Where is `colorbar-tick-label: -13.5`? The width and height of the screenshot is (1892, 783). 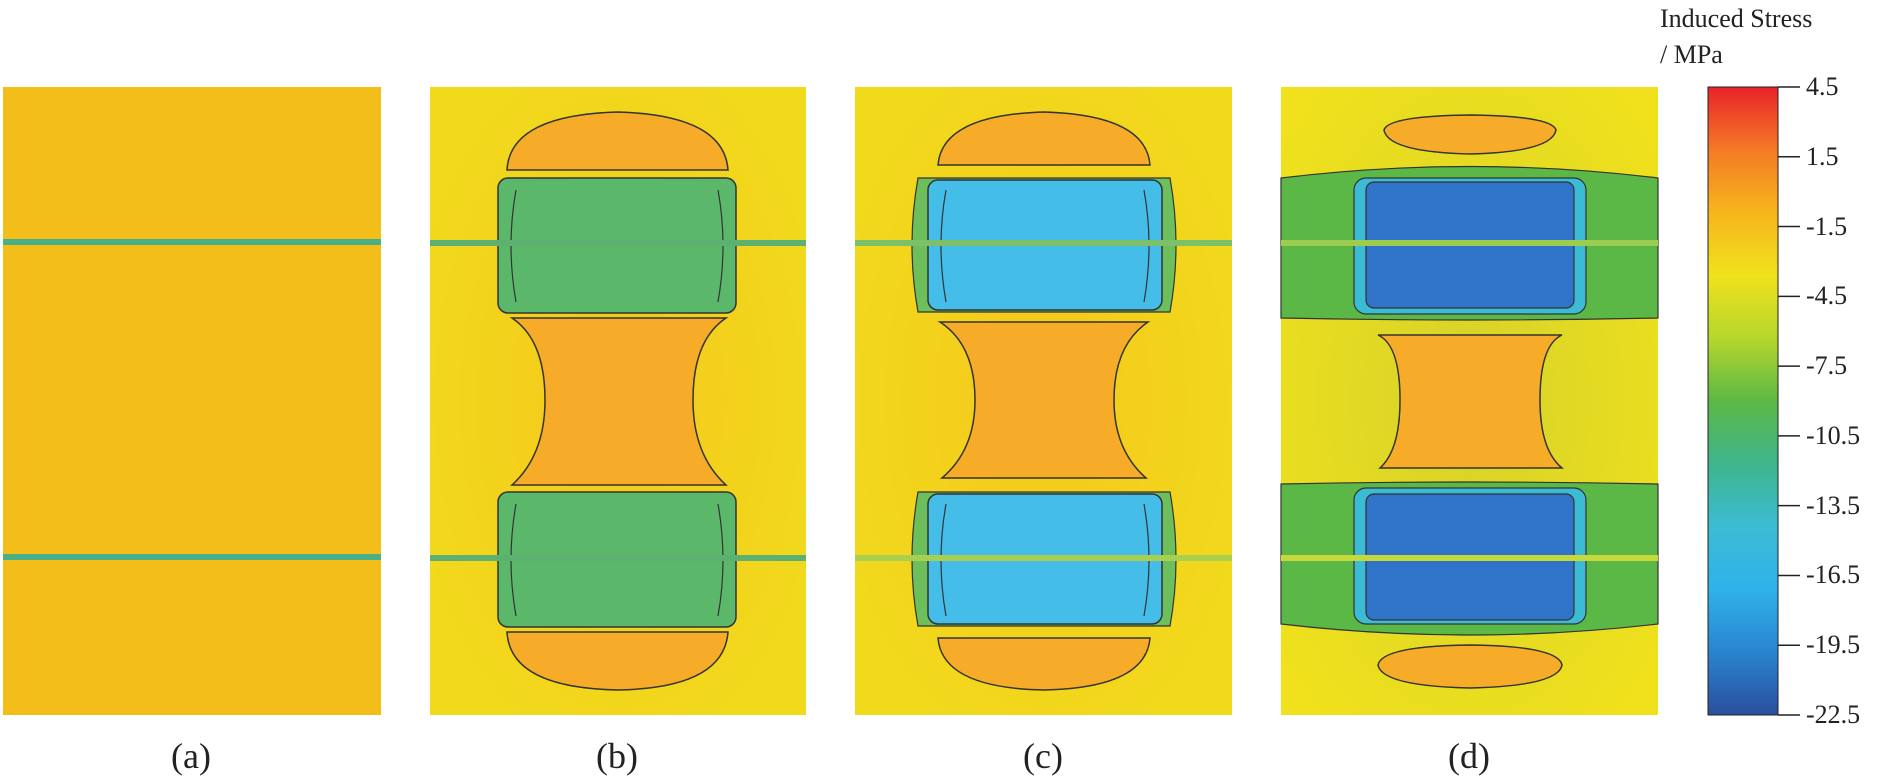
colorbar-tick-label: -13.5 is located at coordinates (1833, 505).